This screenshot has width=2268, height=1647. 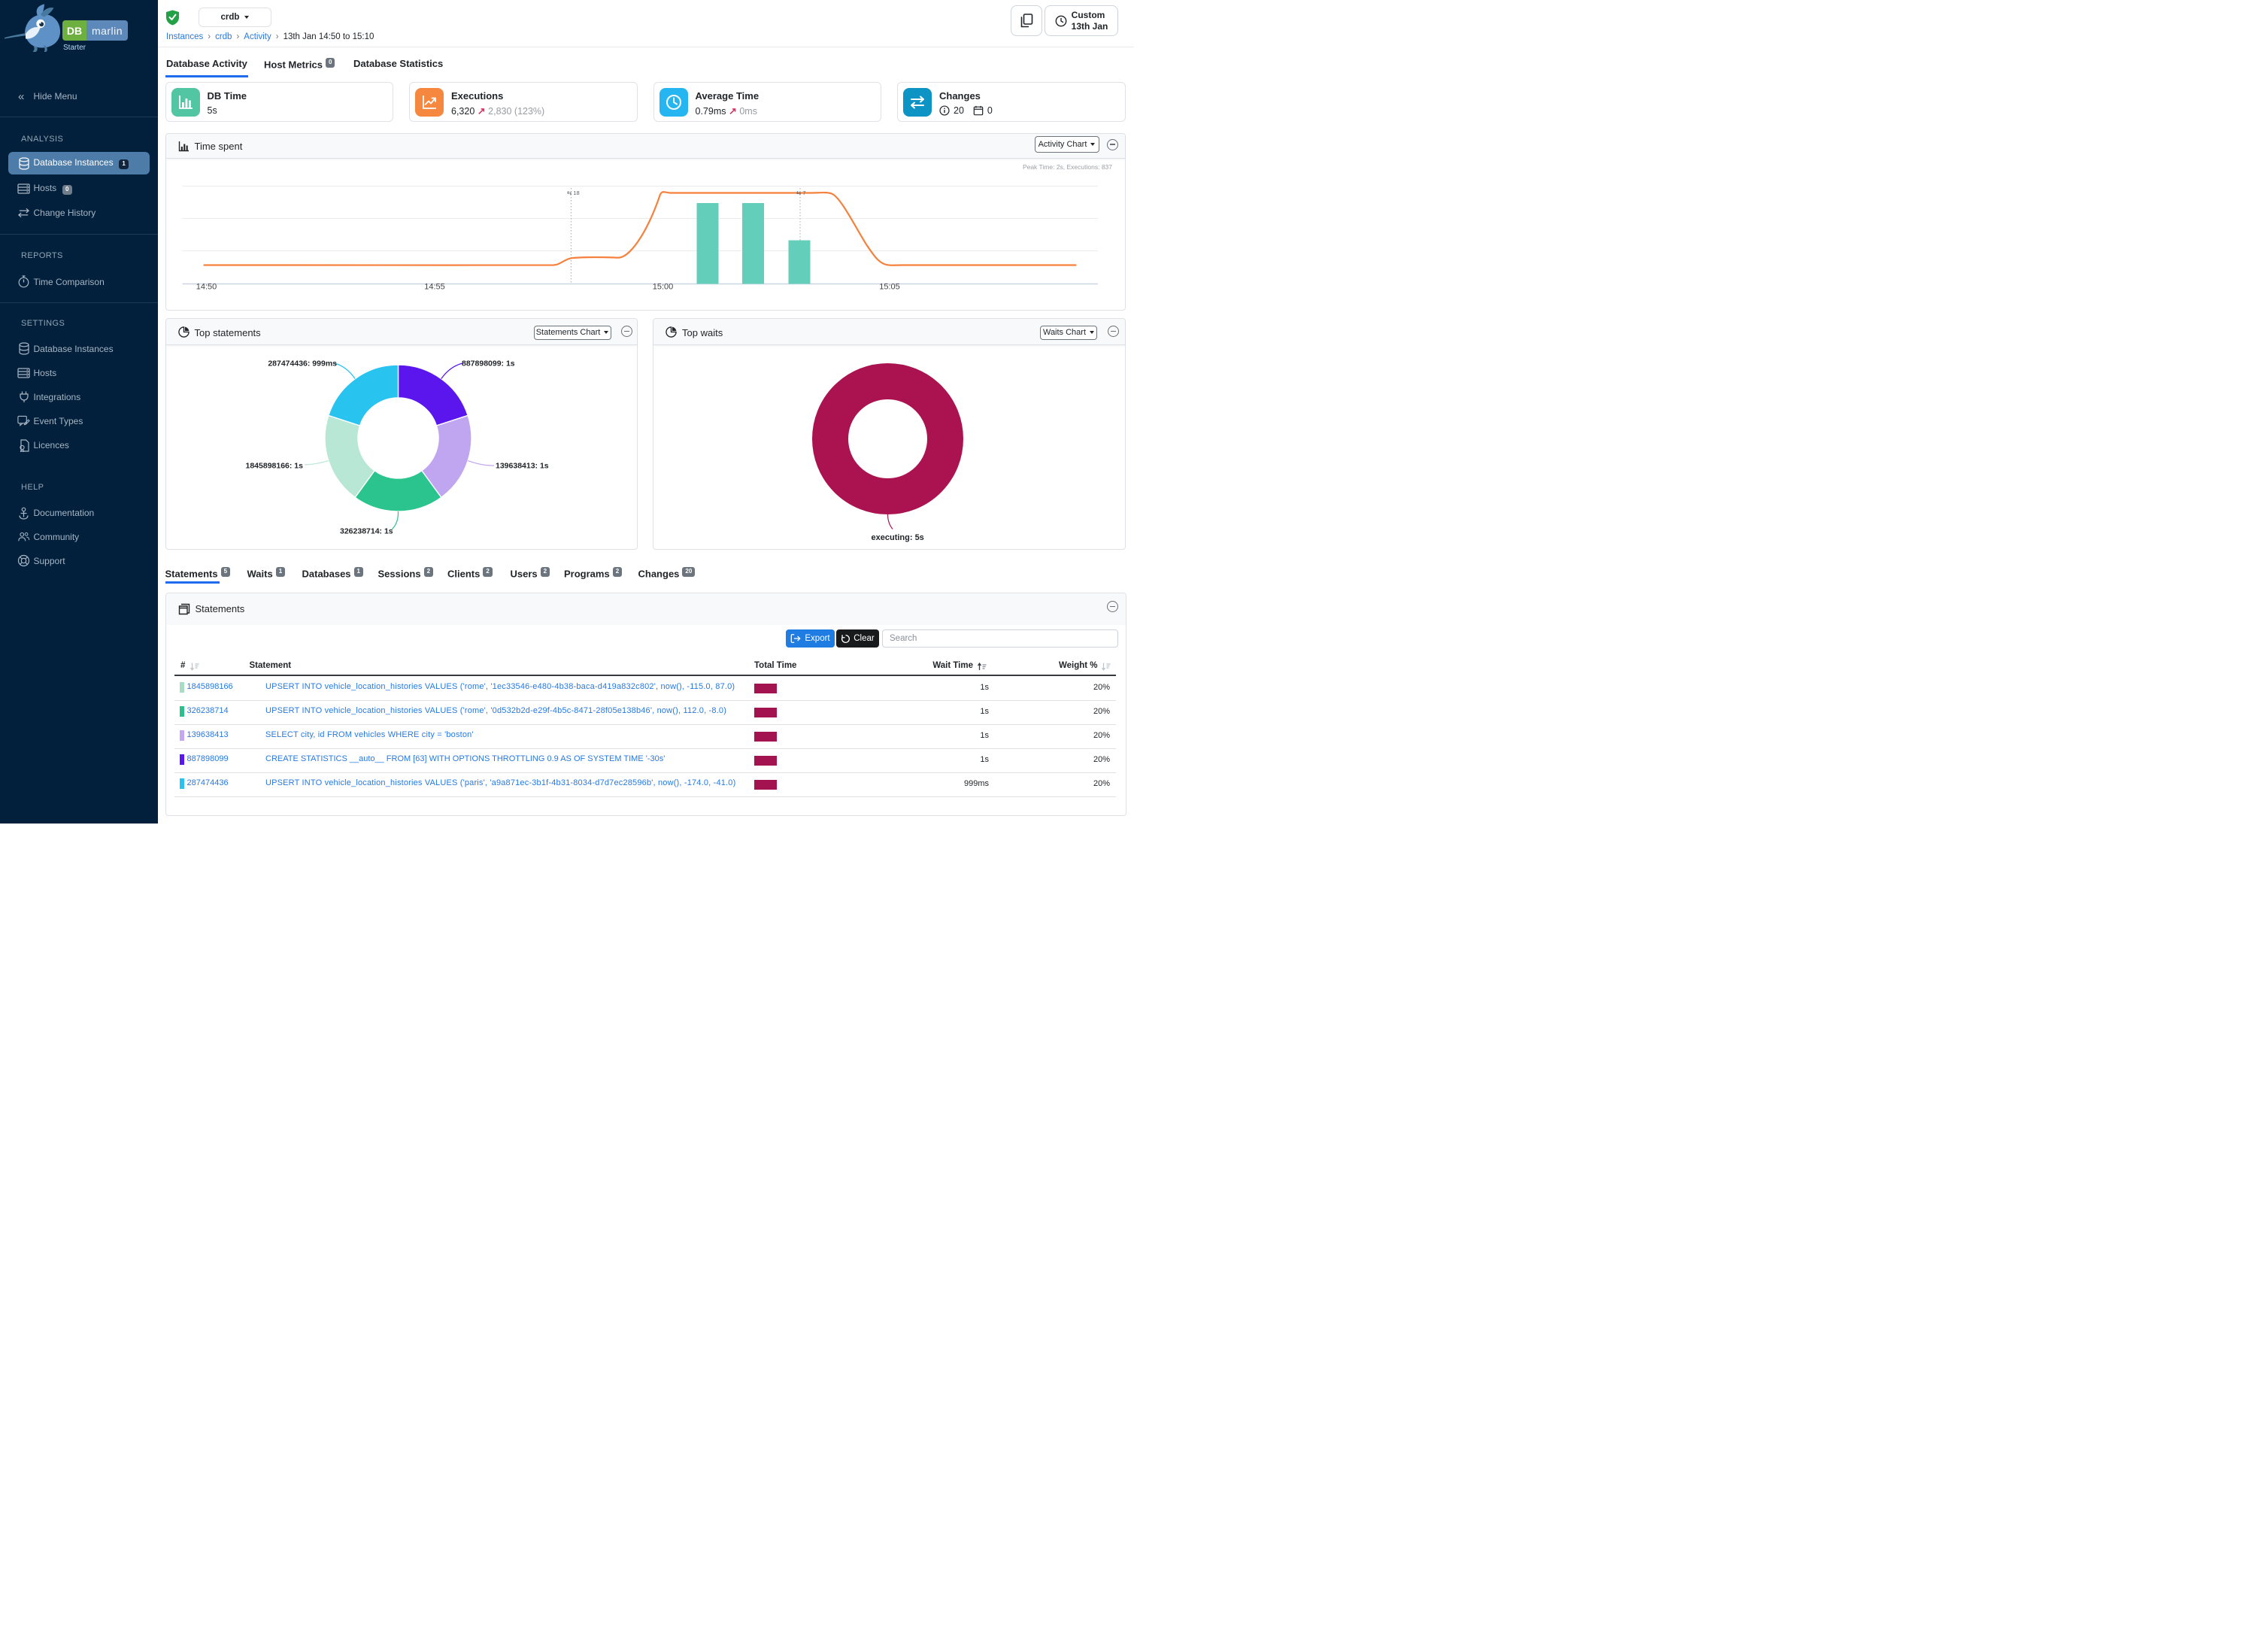 What do you see at coordinates (366, 531) in the screenshot?
I see `svg-text: 326238714: 1s` at bounding box center [366, 531].